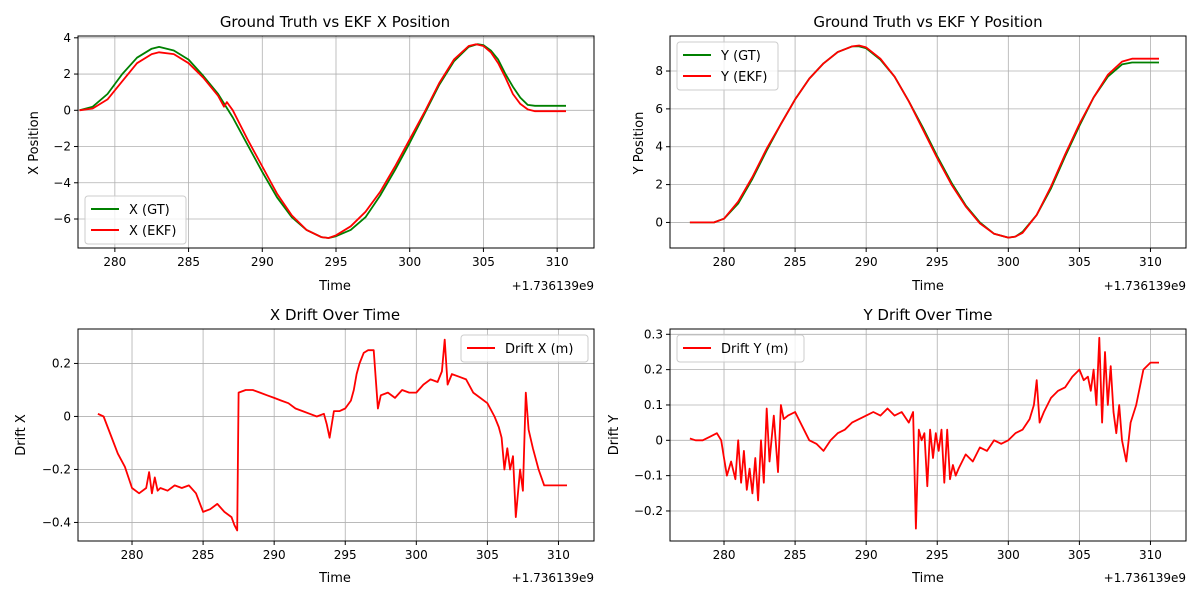 The height and width of the screenshot is (600, 1200). Describe the element at coordinates (335, 22) in the screenshot. I see `x-position-title: Ground Truth vs EKF X Position` at that location.